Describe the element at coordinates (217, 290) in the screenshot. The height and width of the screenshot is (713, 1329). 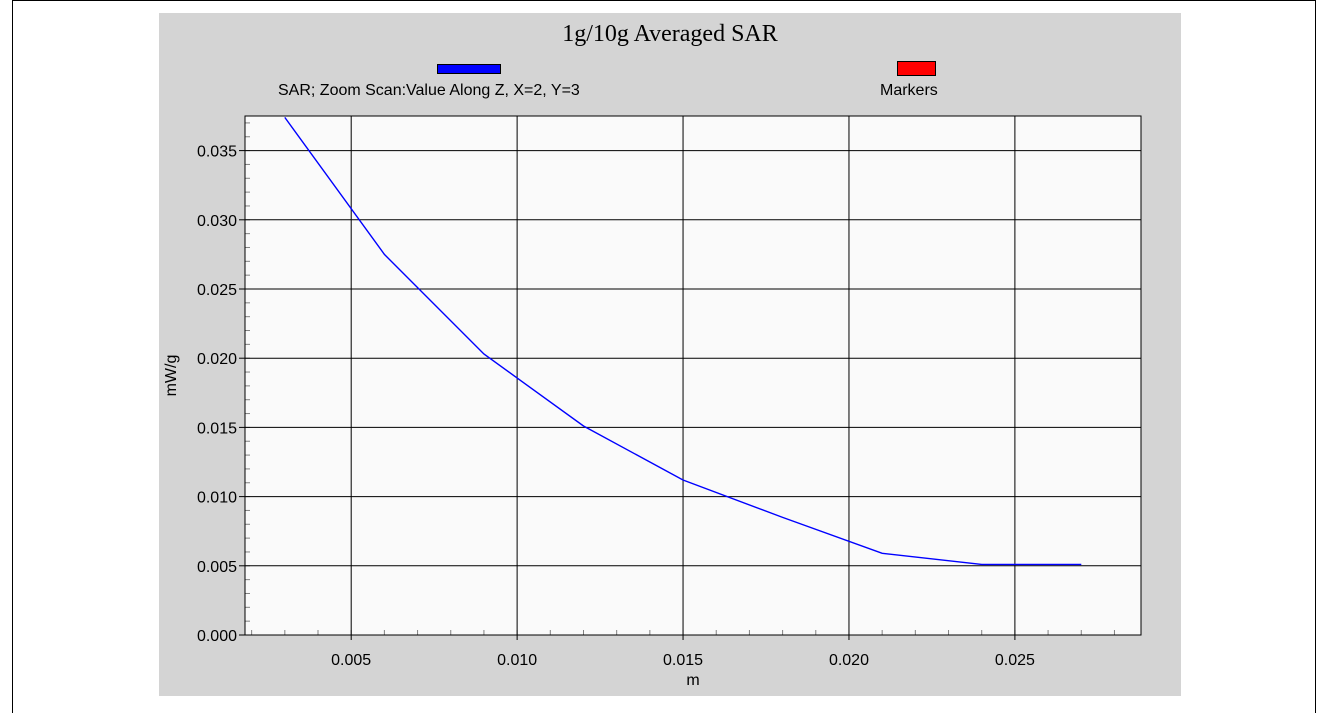
I see `y-tick-label: 0.025` at that location.